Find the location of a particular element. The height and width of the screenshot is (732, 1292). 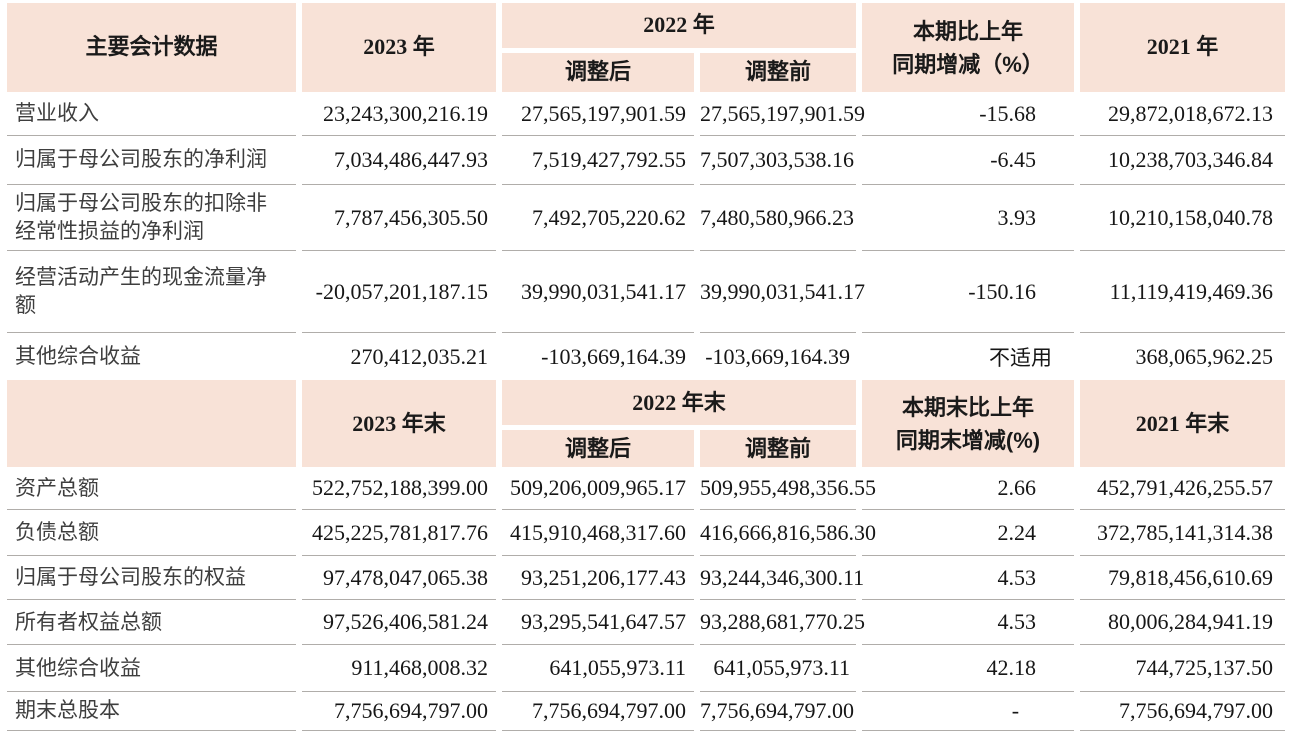

header-2021-end: 2021 年末 is located at coordinates (1183, 424).